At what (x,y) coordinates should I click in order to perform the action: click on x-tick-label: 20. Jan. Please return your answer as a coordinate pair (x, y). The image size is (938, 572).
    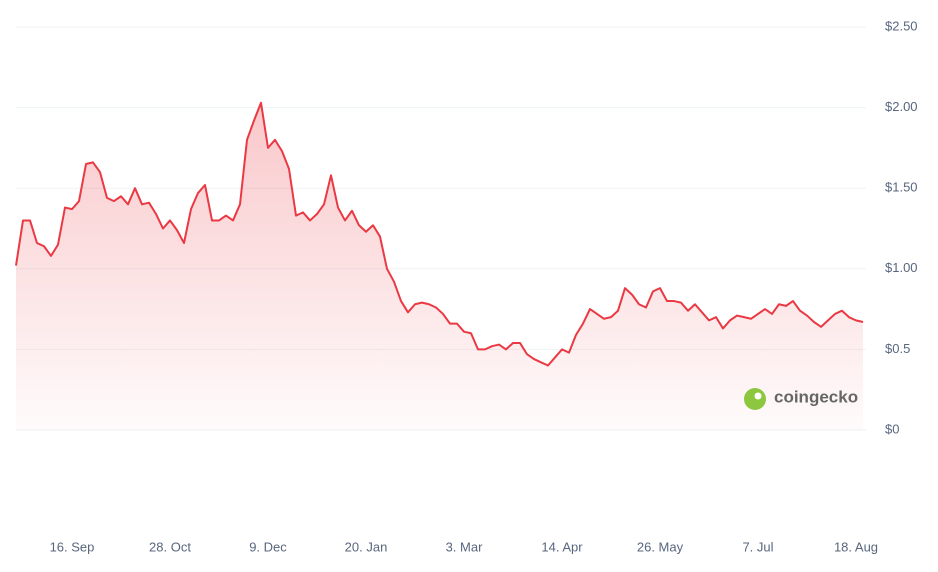
    Looking at the image, I should click on (366, 546).